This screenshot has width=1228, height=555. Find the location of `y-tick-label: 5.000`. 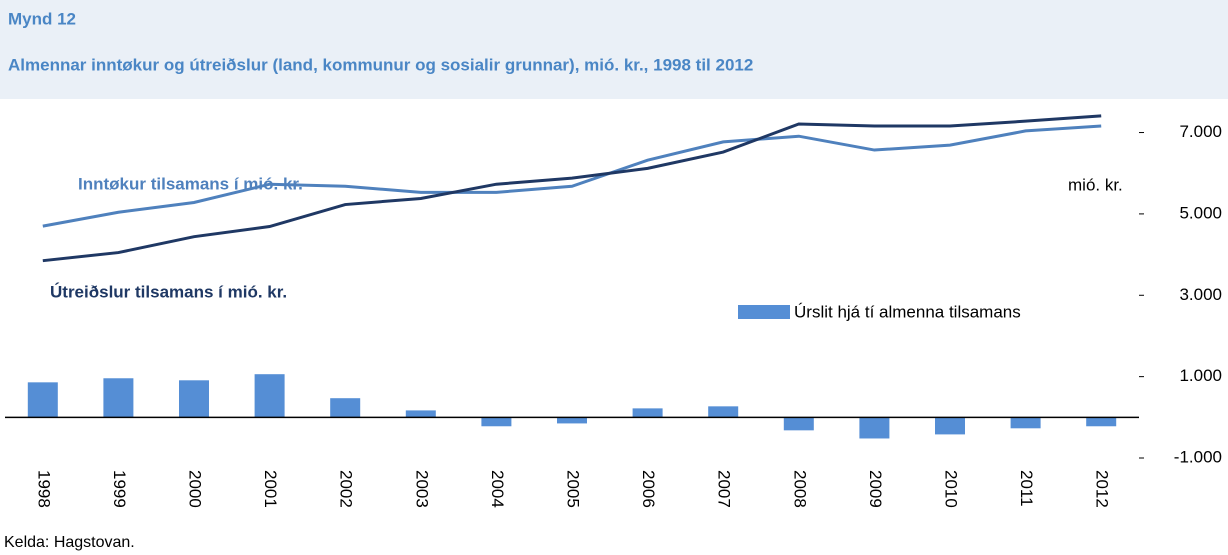

y-tick-label: 5.000 is located at coordinates (1200, 212).